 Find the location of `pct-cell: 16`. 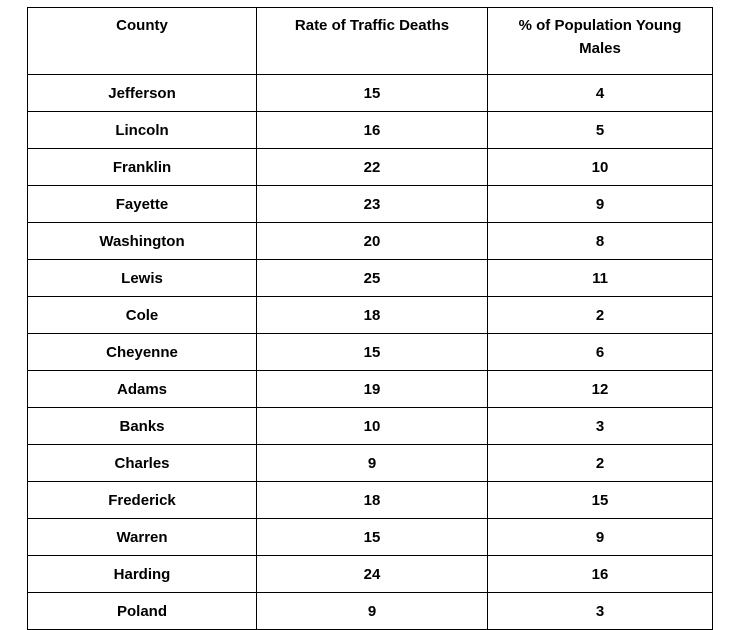

pct-cell: 16 is located at coordinates (600, 574).